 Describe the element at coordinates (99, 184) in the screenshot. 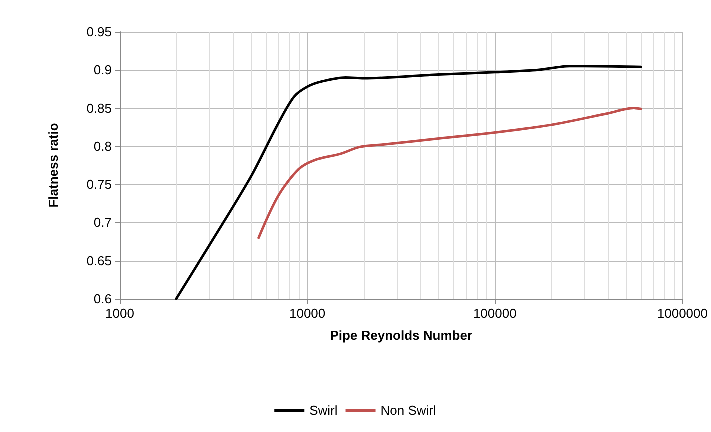

I see `y-tick-label: 0.75` at that location.